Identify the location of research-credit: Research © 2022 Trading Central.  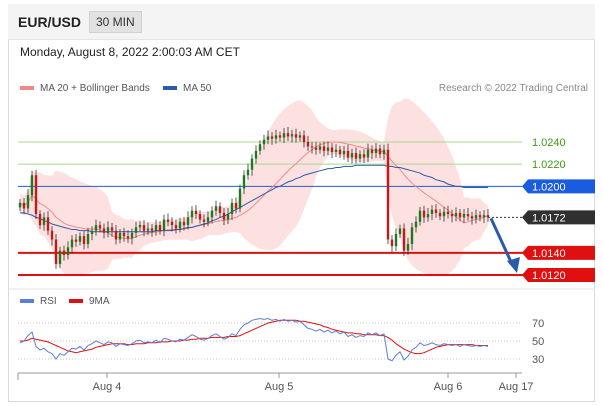
(513, 88).